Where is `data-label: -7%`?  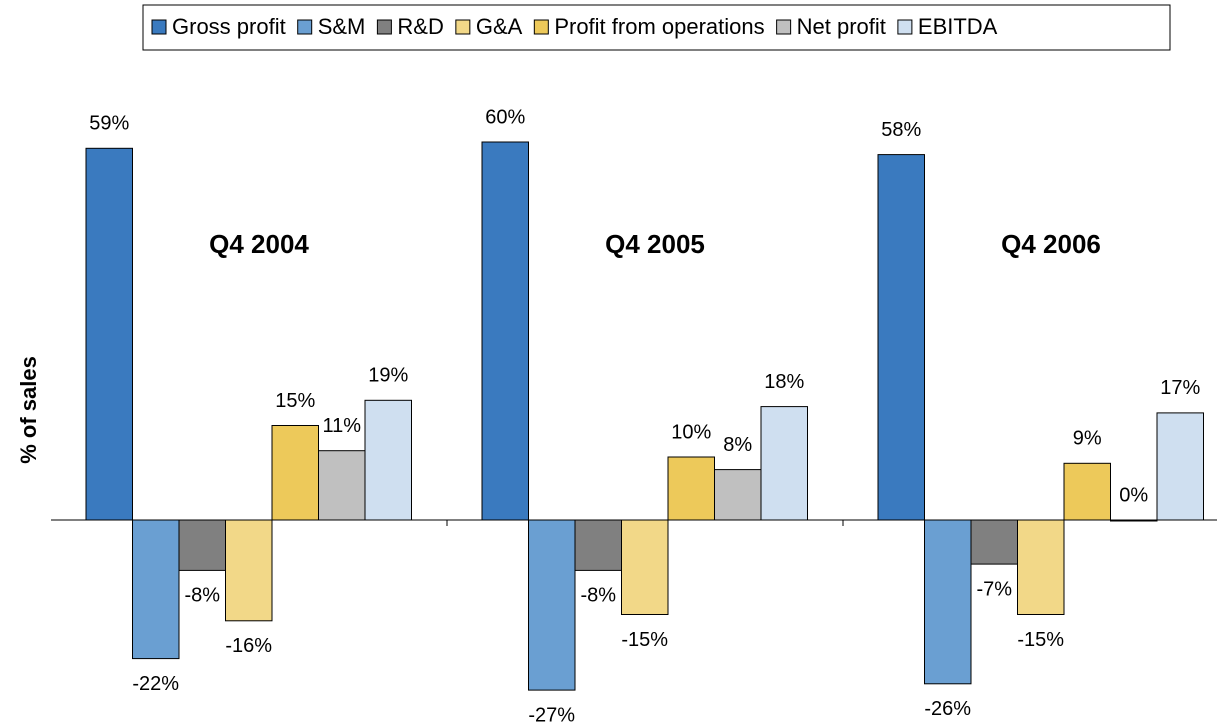
data-label: -7% is located at coordinates (994, 589).